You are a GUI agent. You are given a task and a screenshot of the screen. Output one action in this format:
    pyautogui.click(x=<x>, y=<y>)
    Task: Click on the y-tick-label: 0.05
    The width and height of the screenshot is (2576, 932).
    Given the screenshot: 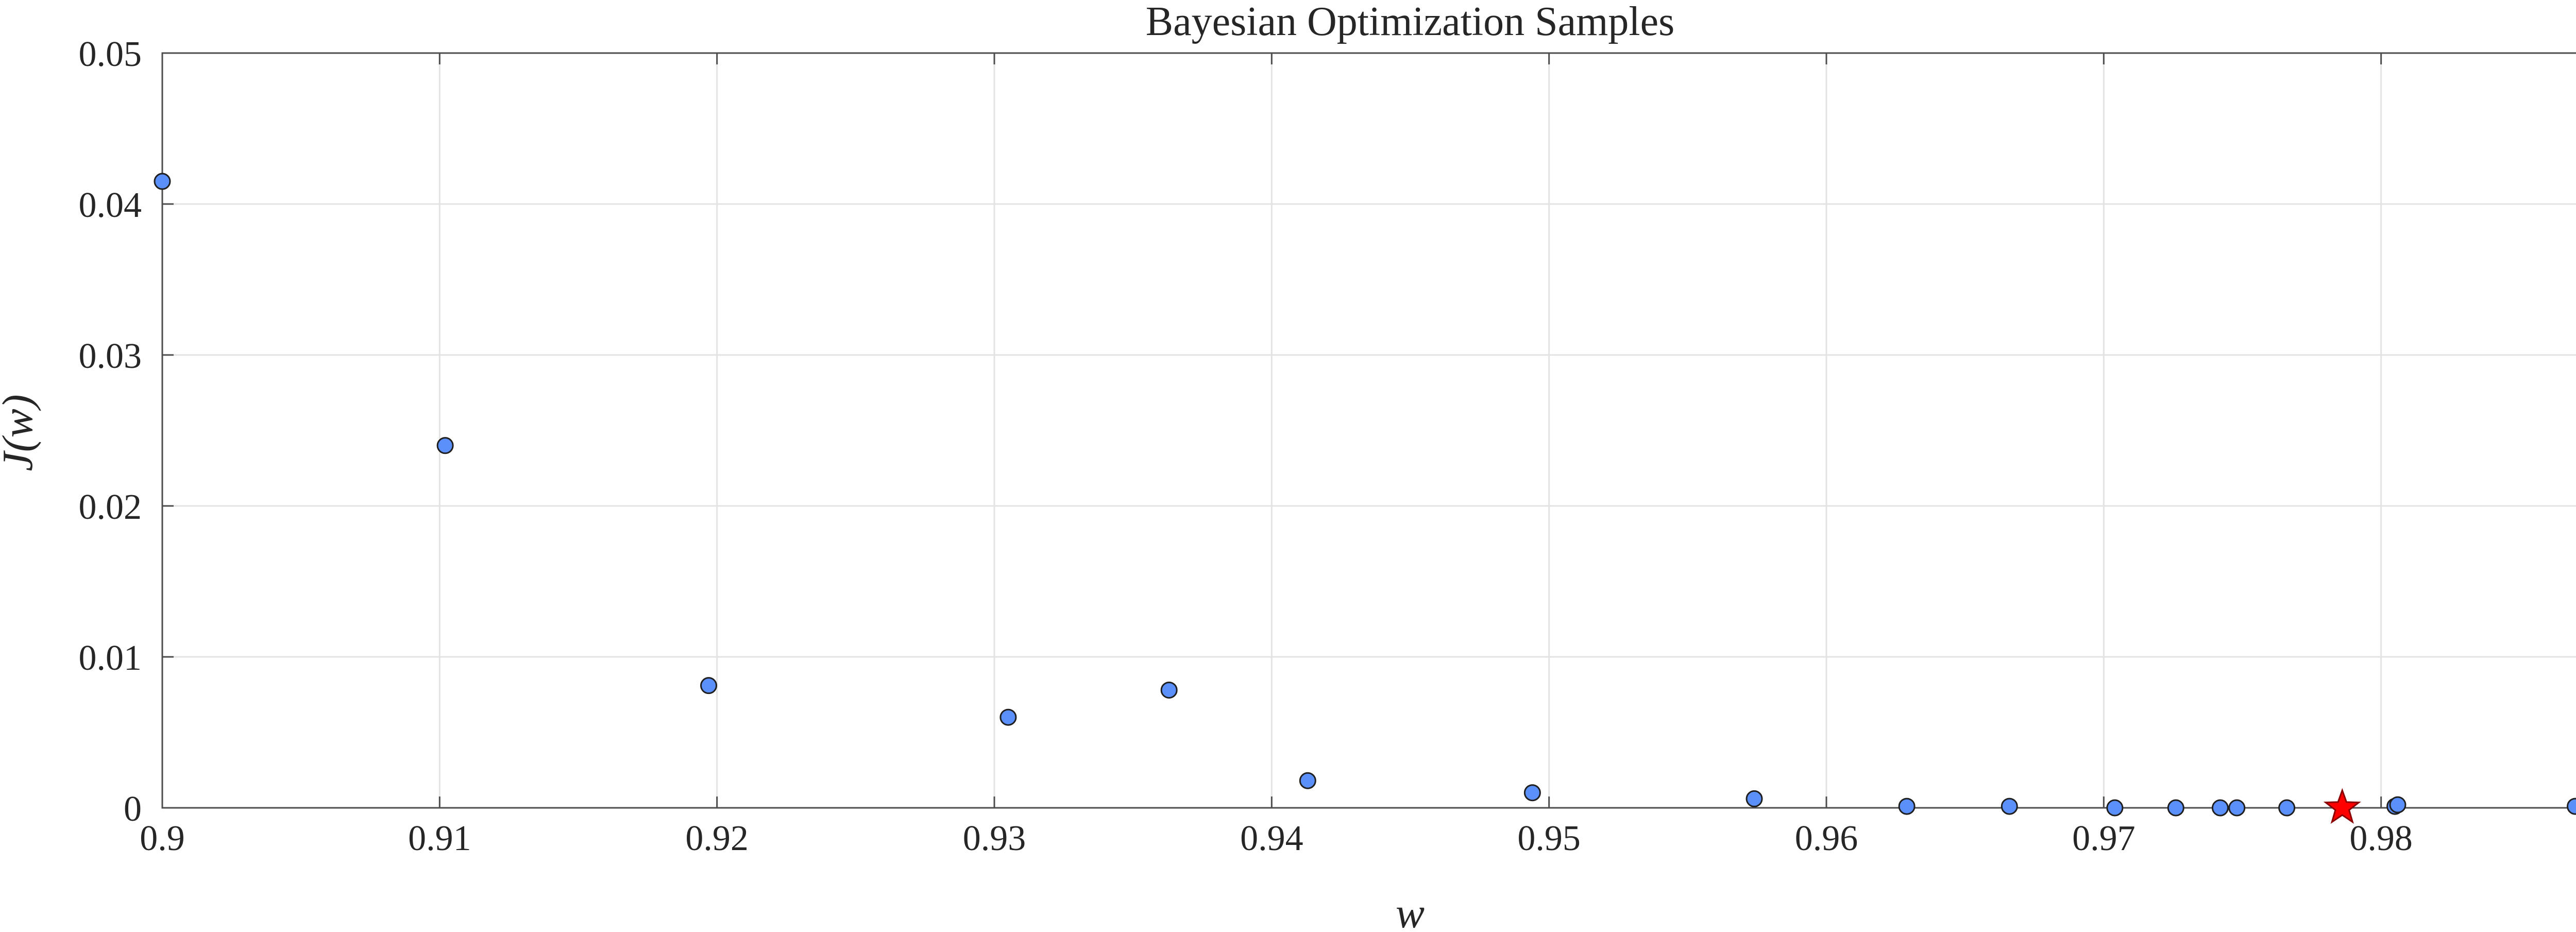 What is the action you would take?
    pyautogui.click(x=111, y=54)
    